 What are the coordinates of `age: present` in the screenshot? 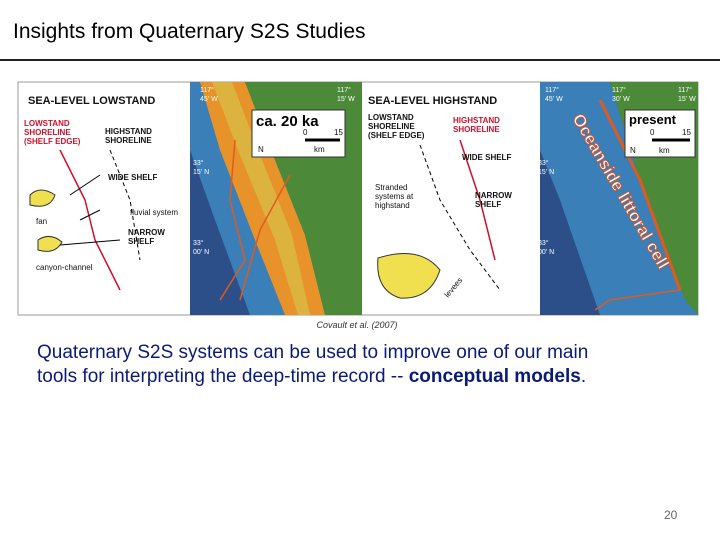 It's located at (653, 119).